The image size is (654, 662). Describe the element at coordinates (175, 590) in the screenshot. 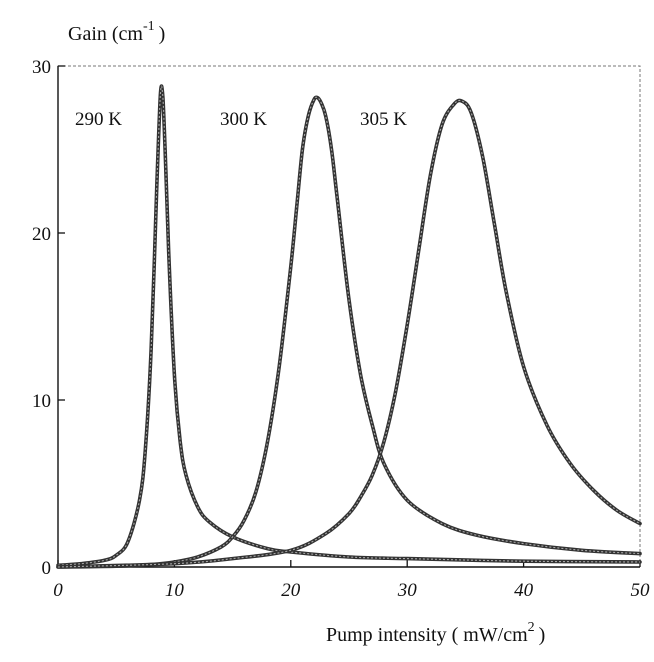

I see `x-tick-label: 10` at that location.